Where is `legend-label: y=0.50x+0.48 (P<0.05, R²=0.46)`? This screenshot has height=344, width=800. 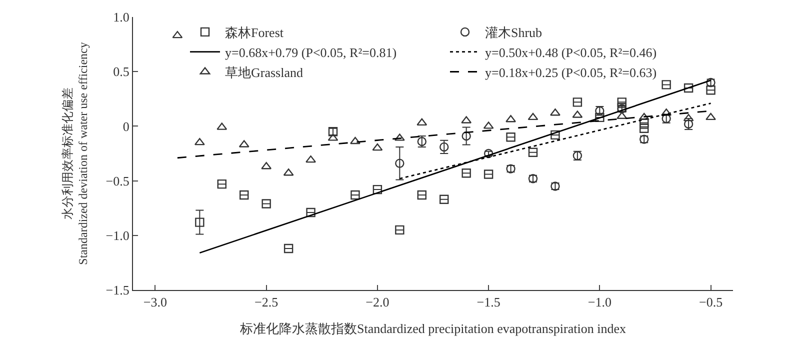
legend-label: y=0.50x+0.48 (P<0.05, R²=0.46) is located at coordinates (571, 52).